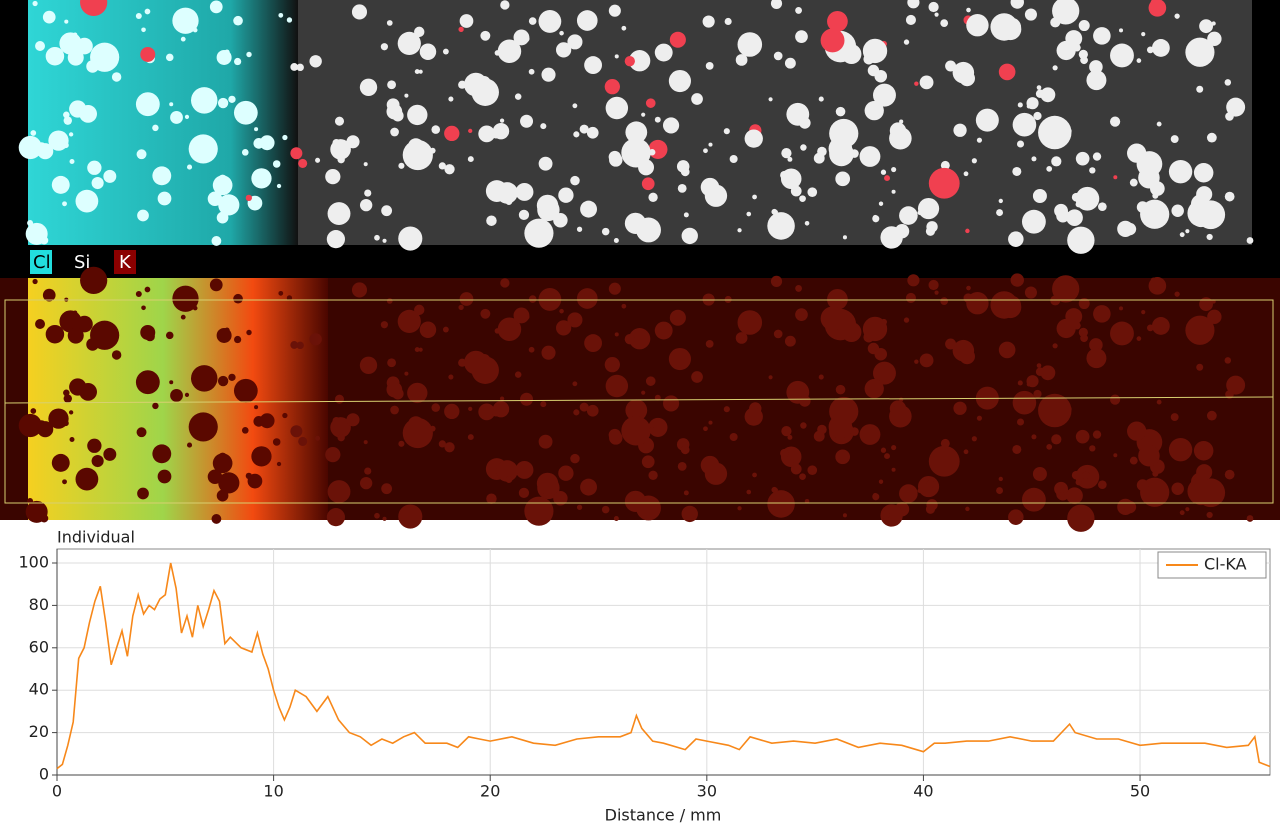  I want to click on legend-swatch, so click(125, 262).